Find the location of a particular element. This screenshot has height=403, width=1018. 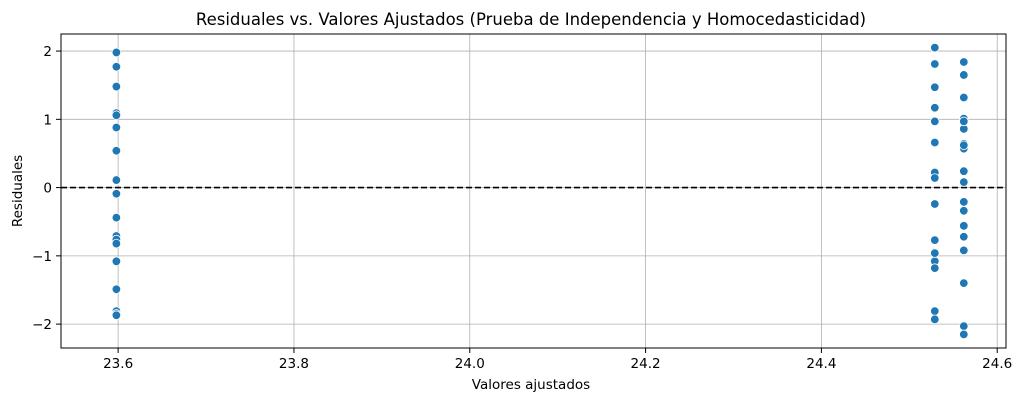

x-tick-label: 24.4 is located at coordinates (821, 364).